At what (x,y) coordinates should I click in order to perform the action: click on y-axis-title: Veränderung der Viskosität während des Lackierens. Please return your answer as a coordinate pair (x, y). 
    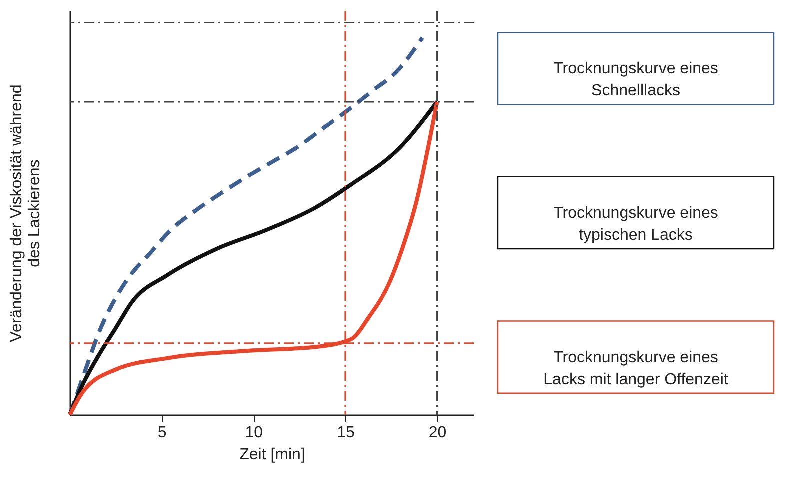
    Looking at the image, I should click on (26, 213).